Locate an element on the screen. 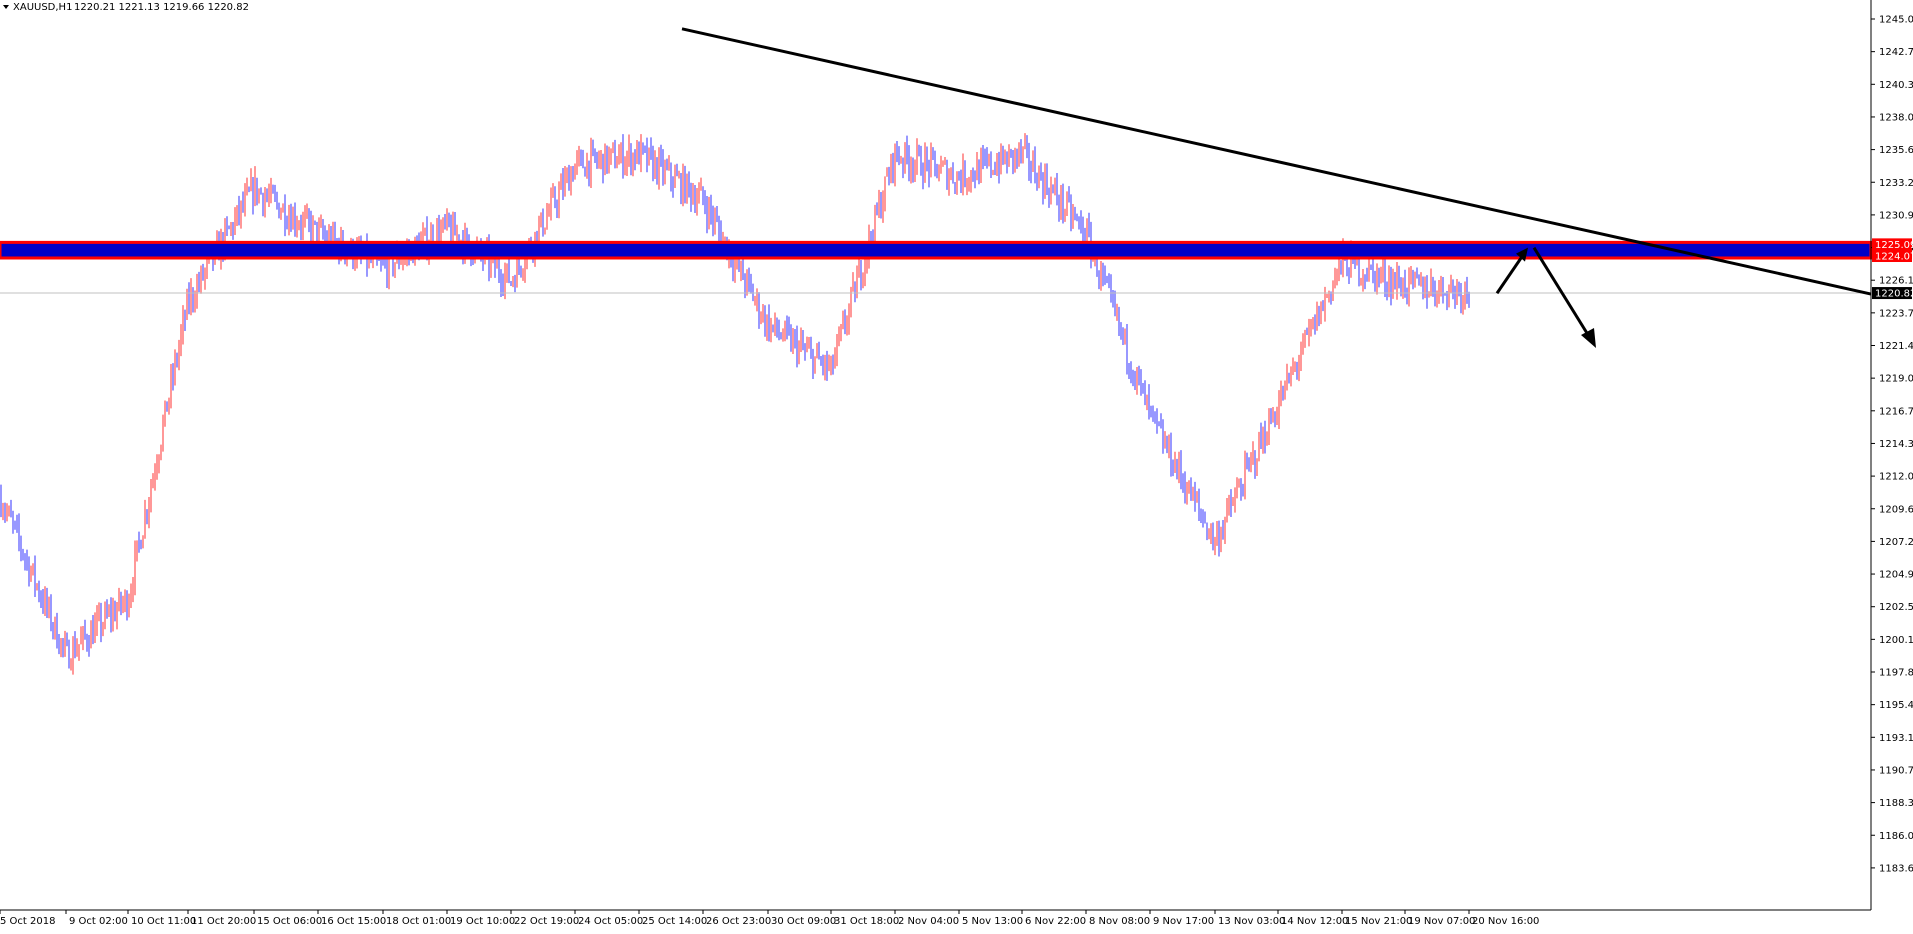 The height and width of the screenshot is (934, 1913). price-tick-label: 1235.60 is located at coordinates (1896, 150).